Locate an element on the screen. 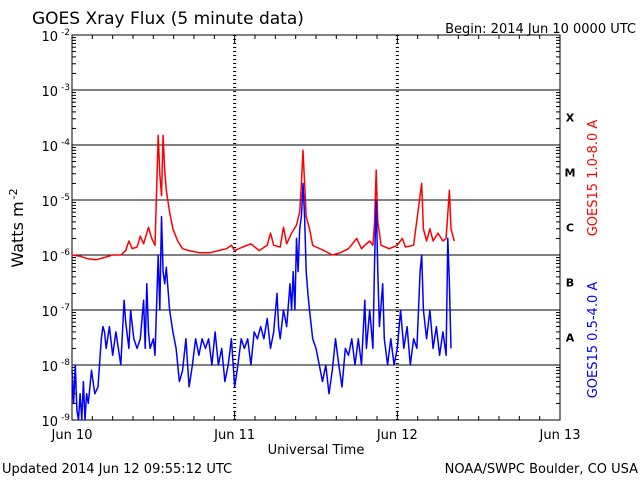  flare-class-label: C is located at coordinates (570, 228).